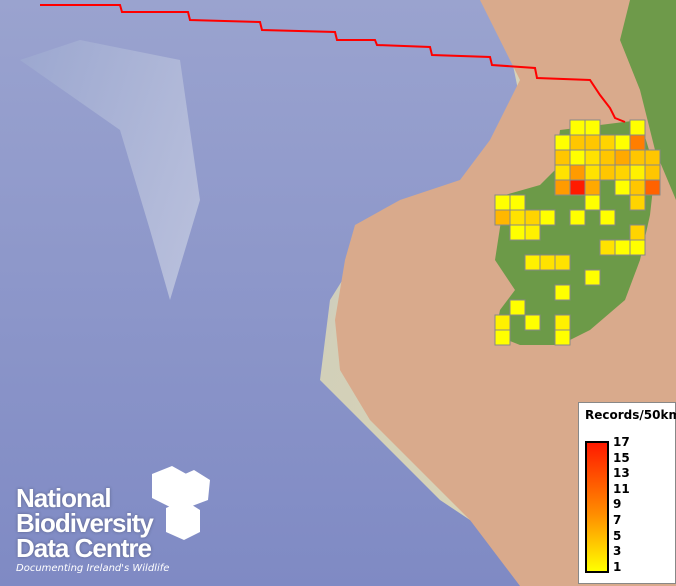 The width and height of the screenshot is (676, 586). What do you see at coordinates (617, 520) in the screenshot?
I see `legend-tick: 7` at bounding box center [617, 520].